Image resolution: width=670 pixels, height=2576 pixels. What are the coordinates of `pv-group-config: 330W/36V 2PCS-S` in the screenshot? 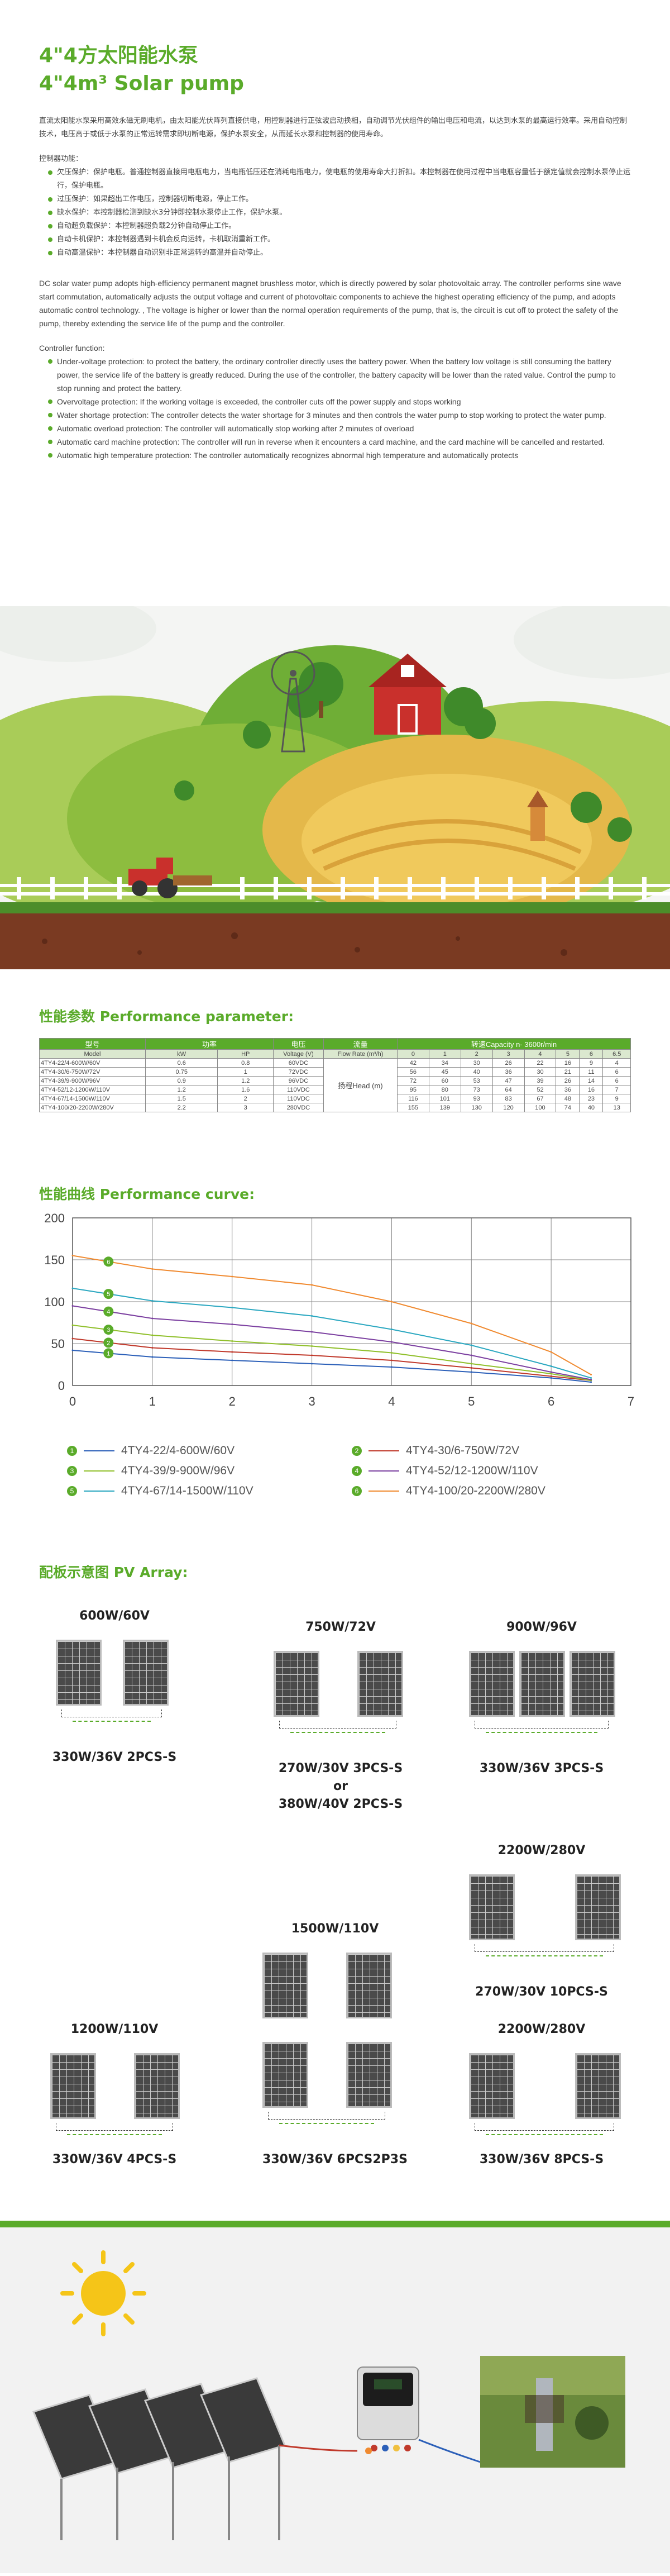 It's located at (115, 1757).